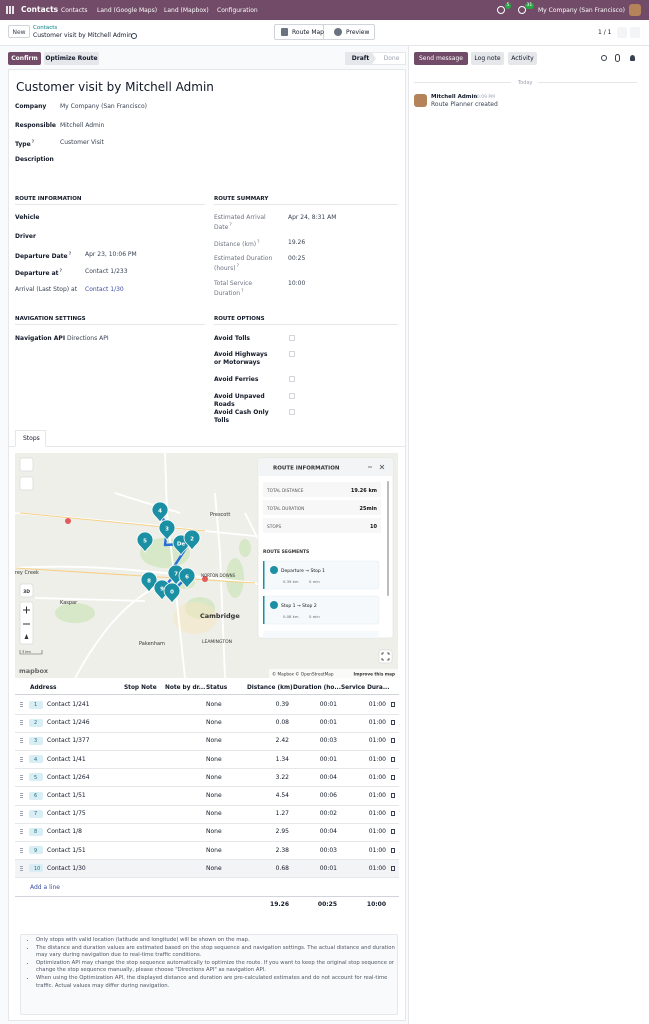 The width and height of the screenshot is (649, 1024). What do you see at coordinates (207, 694) in the screenshot?
I see `header-rule` at bounding box center [207, 694].